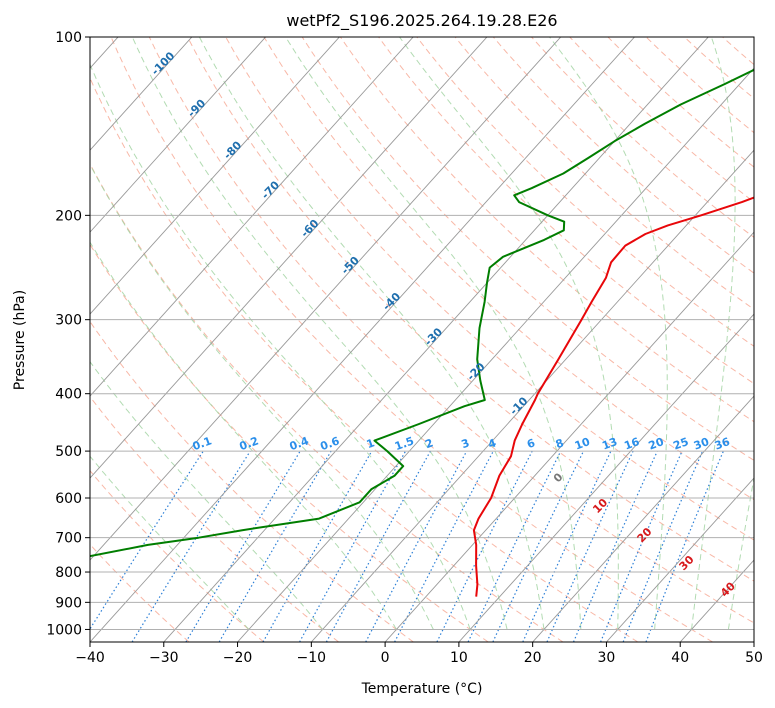 The height and width of the screenshot is (708, 775). I want to click on mixing-ratio-label: 25, so click(680, 443).